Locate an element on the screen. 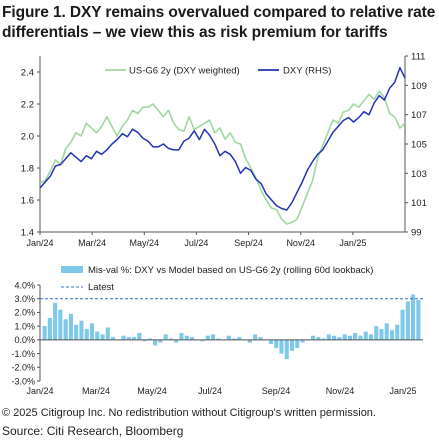 This screenshot has height=447, width=439. legend-label-dxy: DXY (RHS) is located at coordinates (307, 71).